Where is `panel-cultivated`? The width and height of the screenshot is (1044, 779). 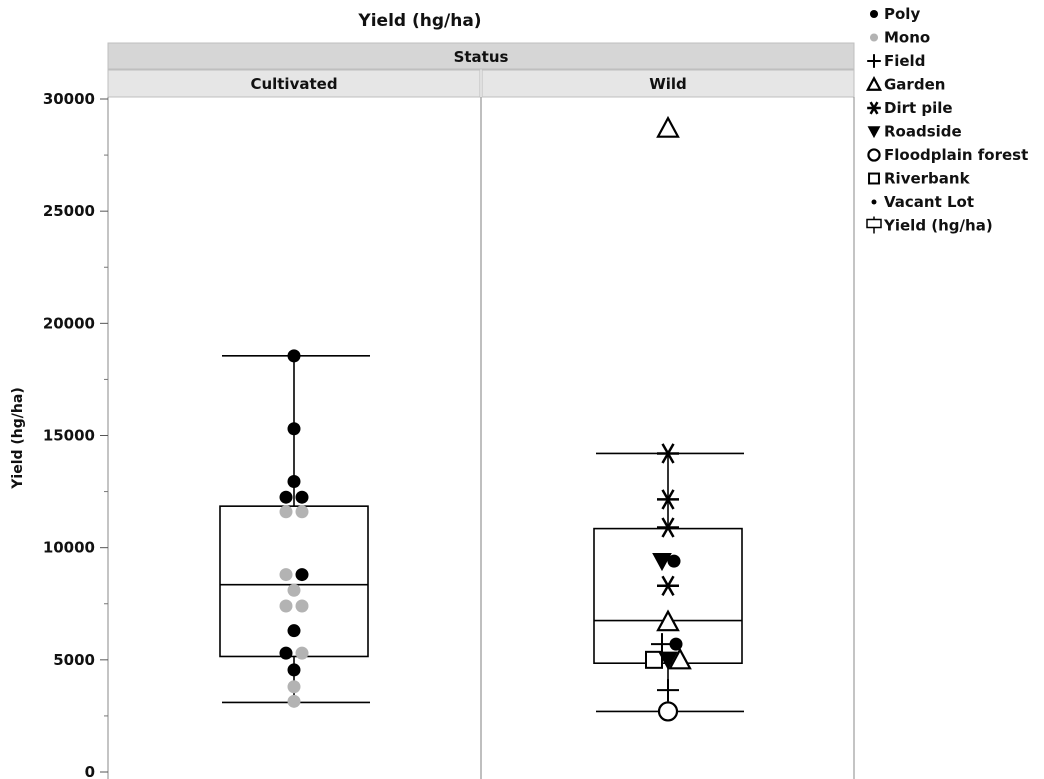
panel-cultivated is located at coordinates (294, 528).